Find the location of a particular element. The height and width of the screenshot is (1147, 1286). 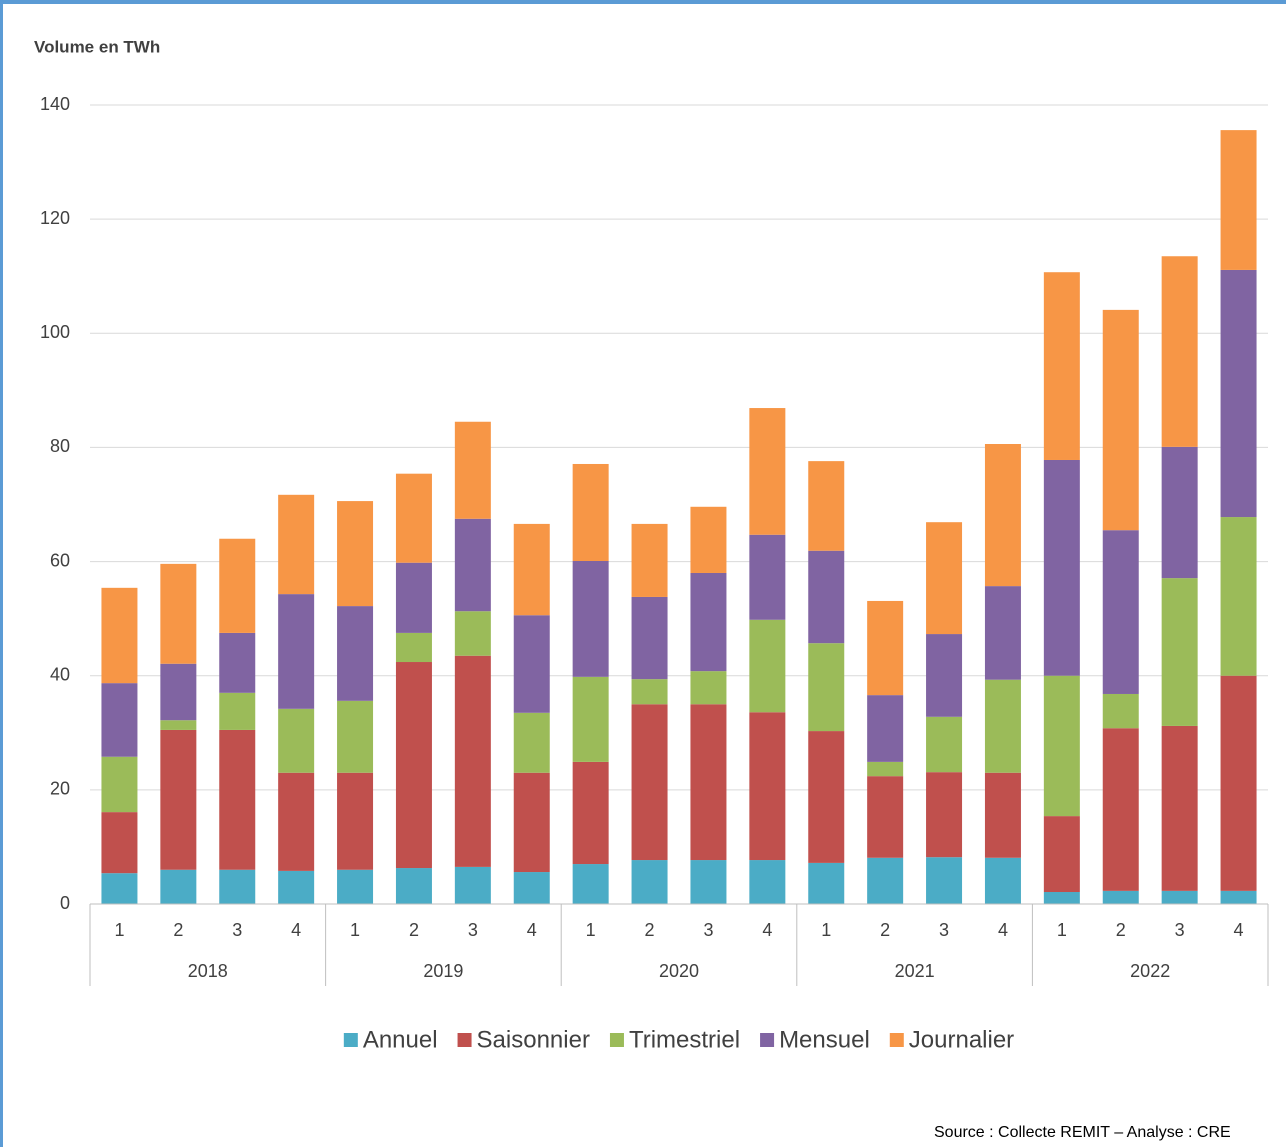

legend-swatch is located at coordinates (464, 1040).